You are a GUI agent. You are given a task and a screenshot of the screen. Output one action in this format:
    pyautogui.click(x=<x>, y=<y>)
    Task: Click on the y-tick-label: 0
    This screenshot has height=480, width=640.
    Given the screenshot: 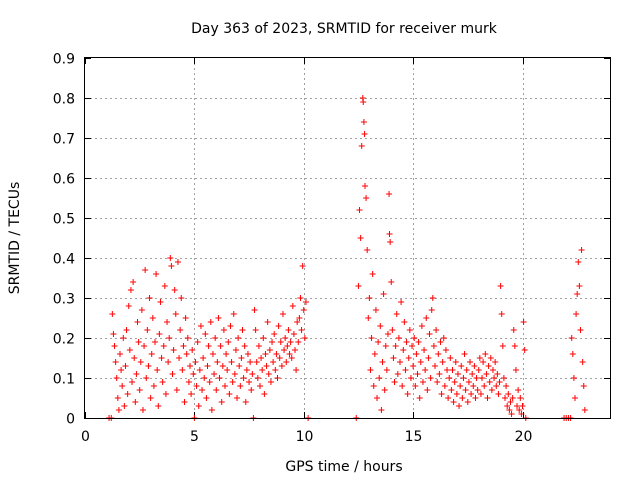 What is the action you would take?
    pyautogui.click(x=70, y=420)
    